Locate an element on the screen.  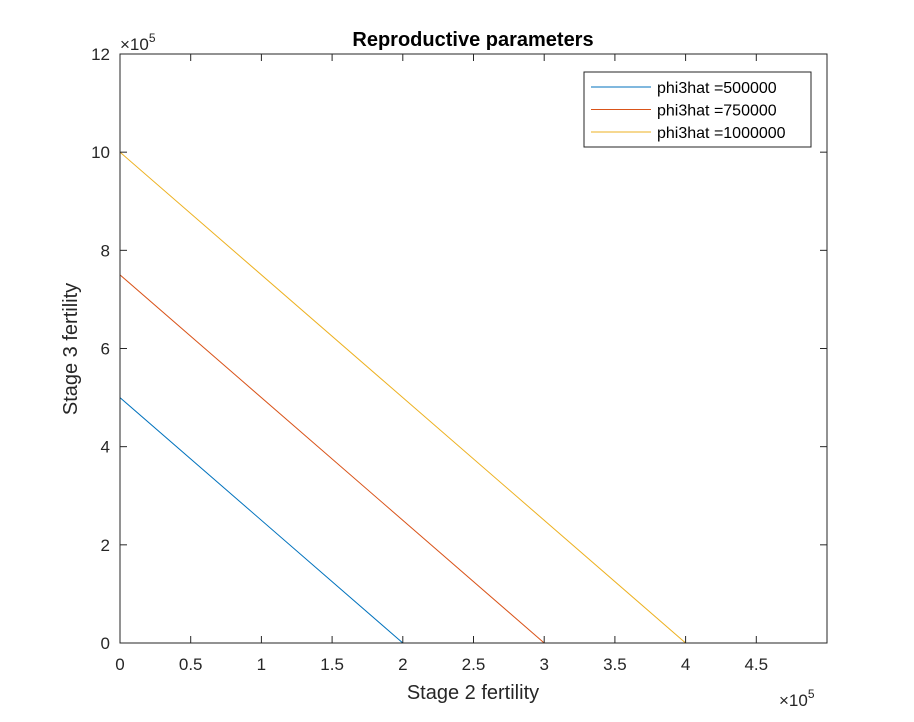
y-tick-label: 4 is located at coordinates (105, 447).